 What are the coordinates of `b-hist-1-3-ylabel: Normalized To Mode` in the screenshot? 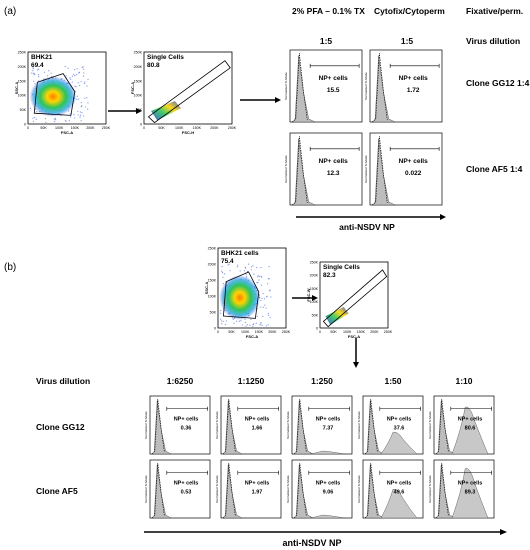 It's located at (359, 489).